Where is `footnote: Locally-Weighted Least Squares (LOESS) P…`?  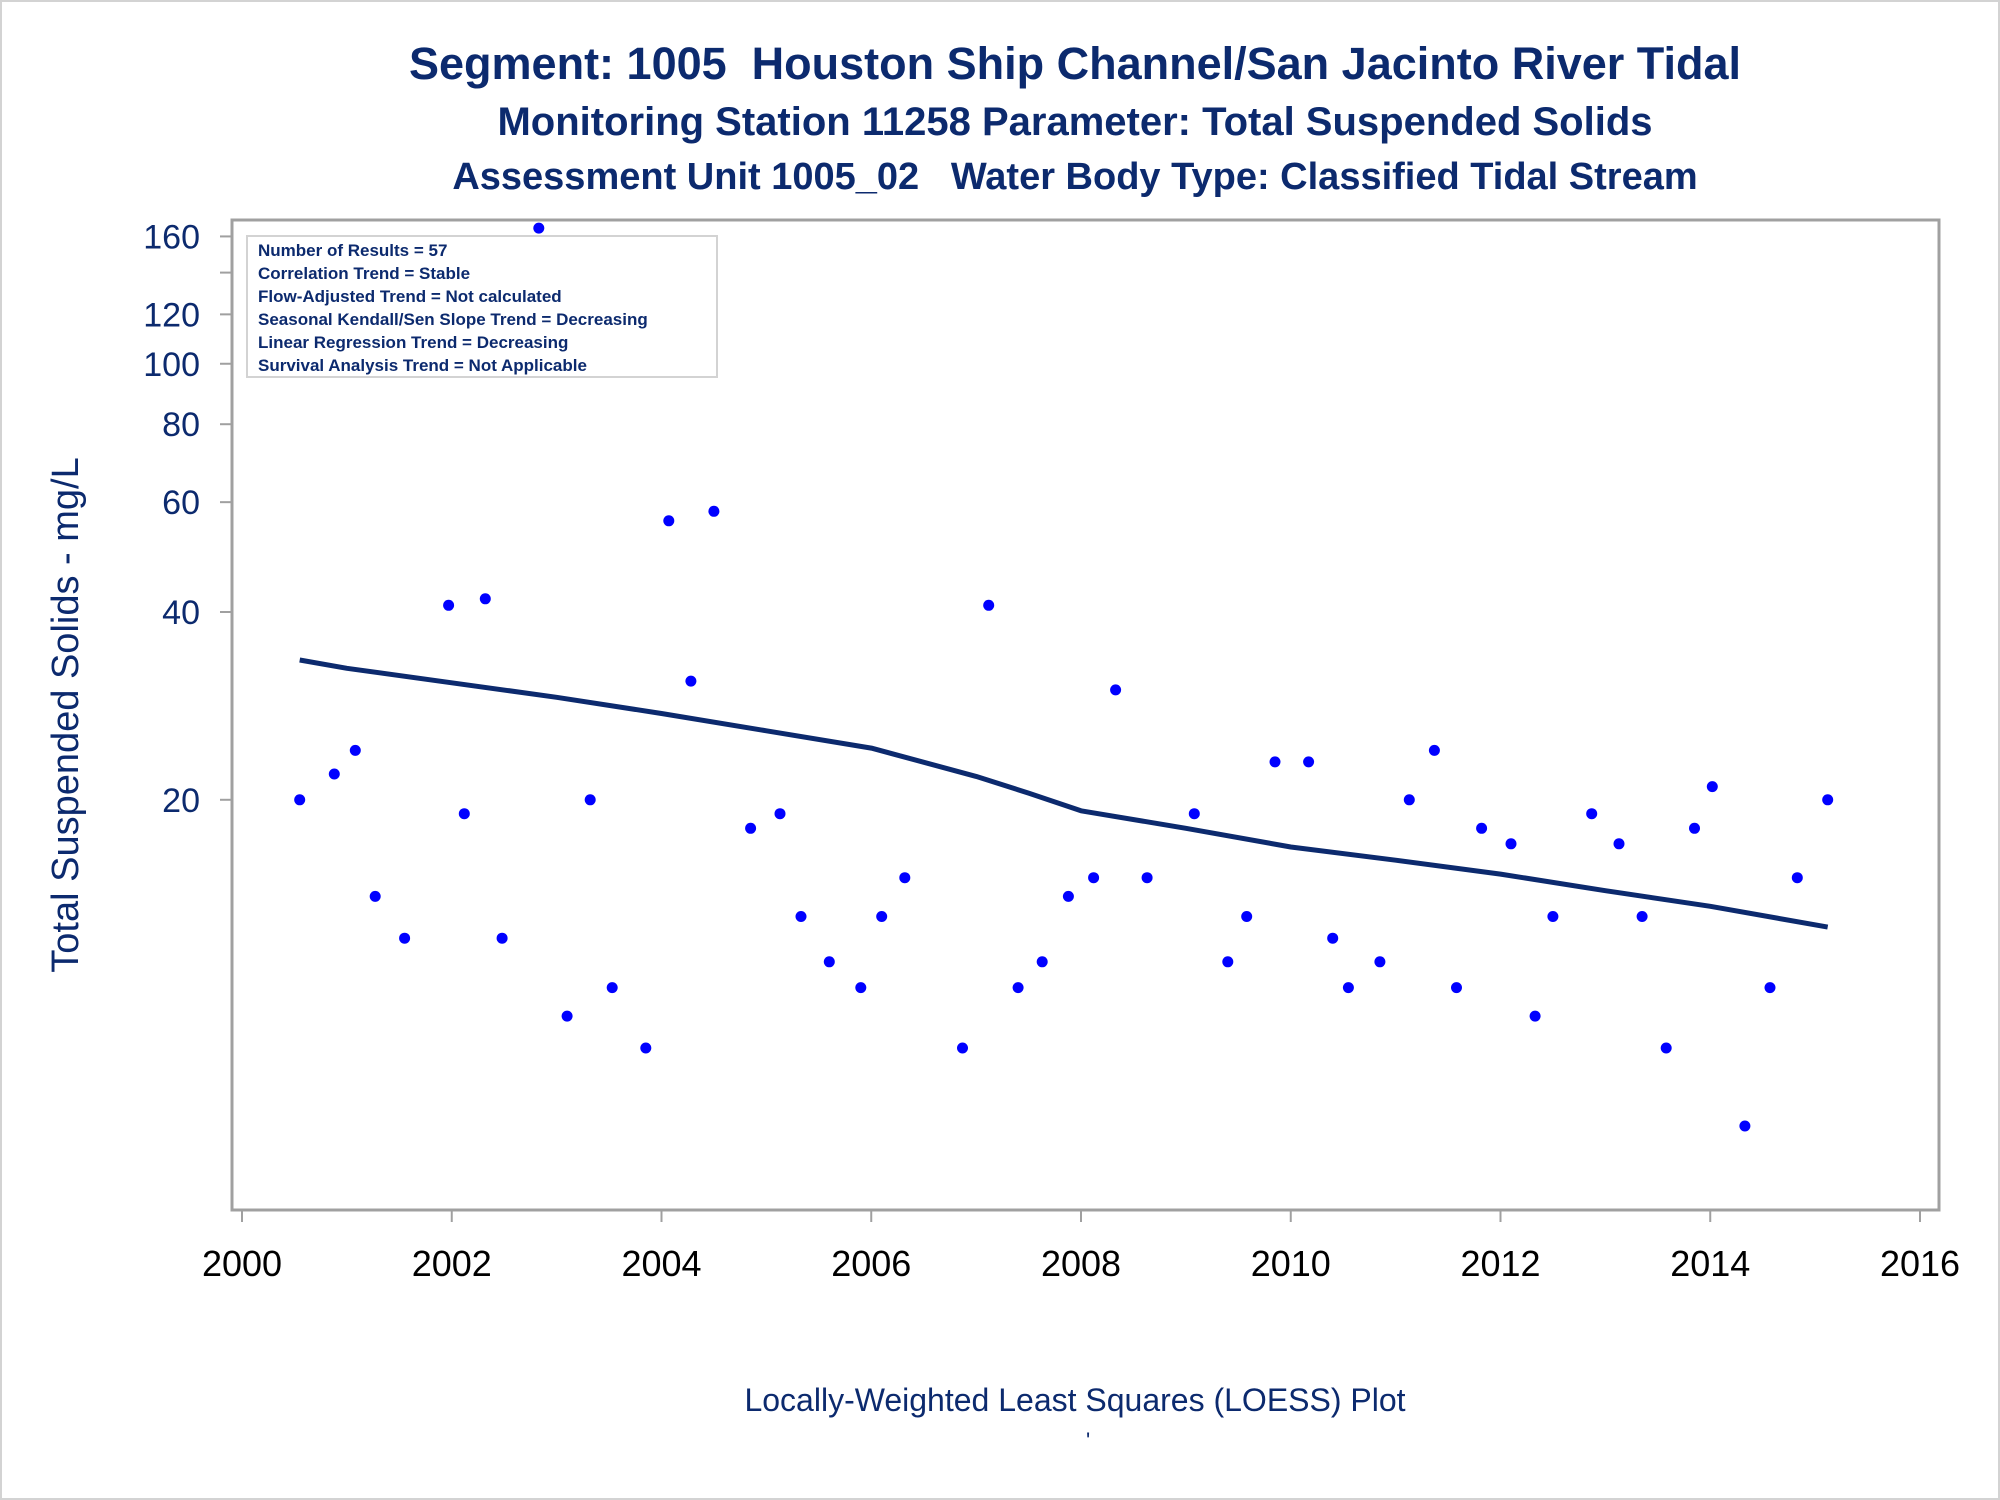 footnote: Locally-Weighted Least Squares (LOESS) P… is located at coordinates (1075, 1400).